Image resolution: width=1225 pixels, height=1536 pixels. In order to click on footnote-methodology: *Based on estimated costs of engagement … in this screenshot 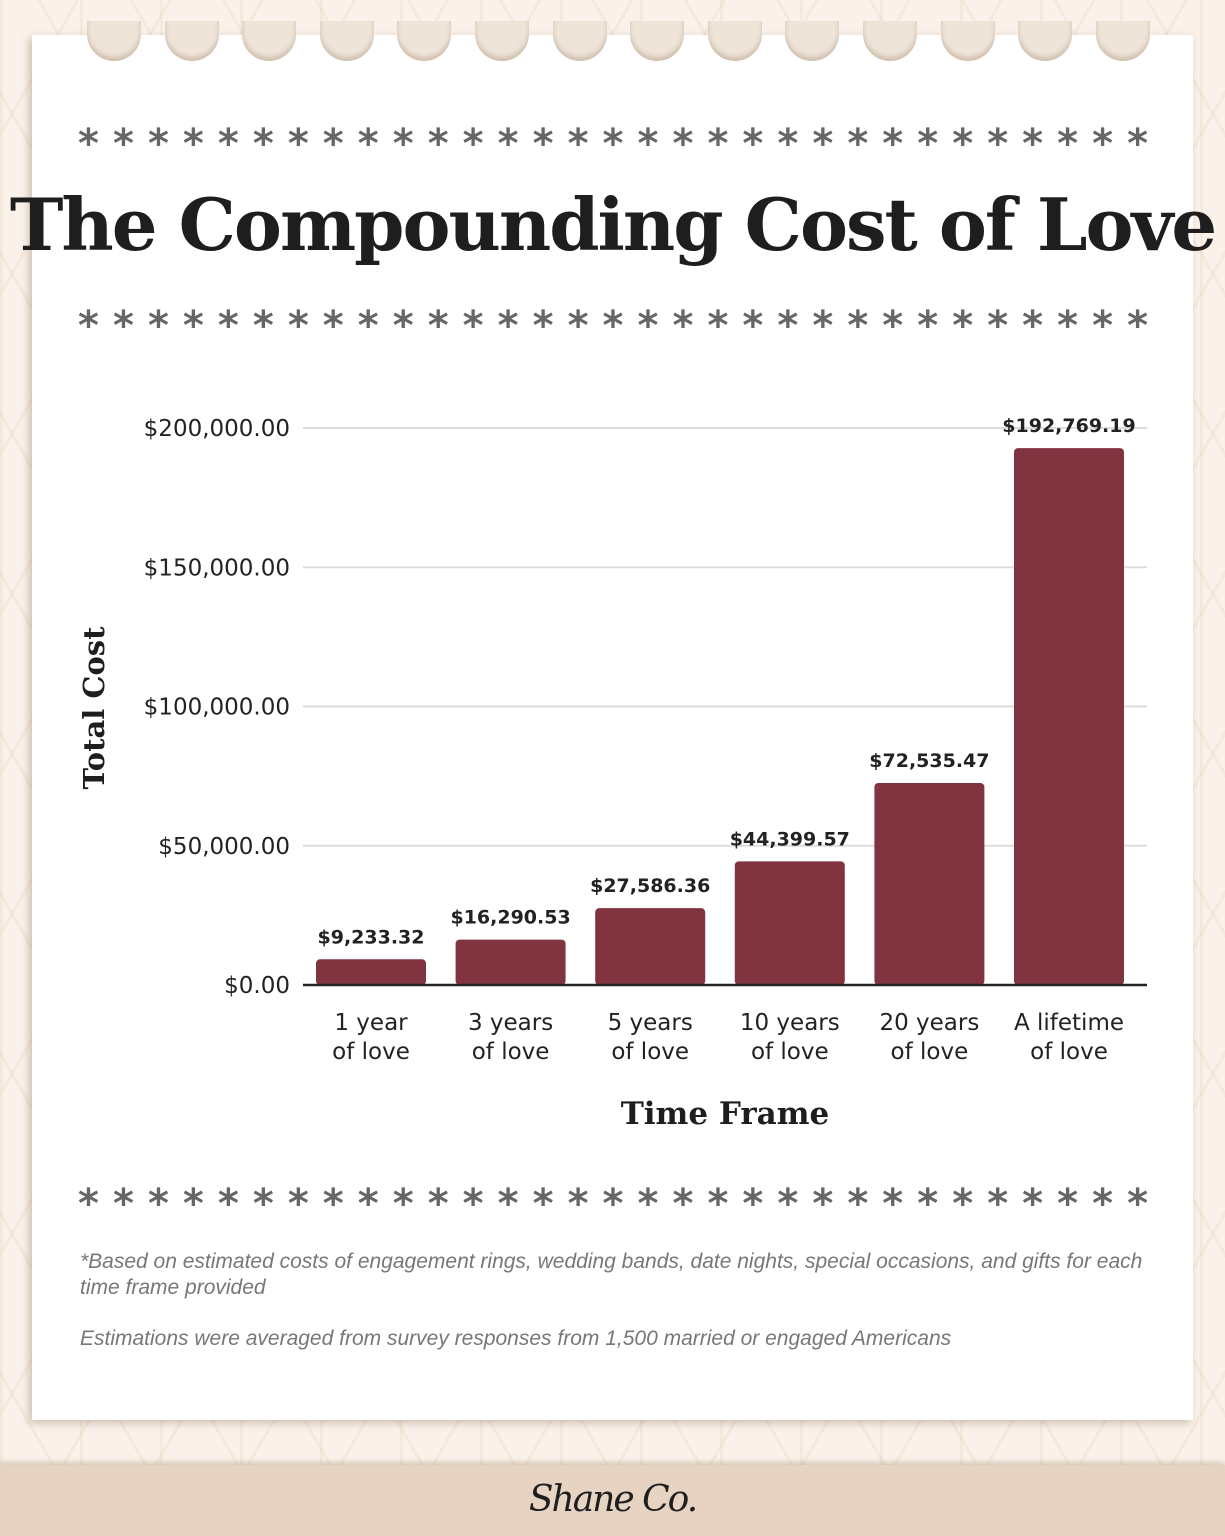, I will do `click(611, 1274)`.